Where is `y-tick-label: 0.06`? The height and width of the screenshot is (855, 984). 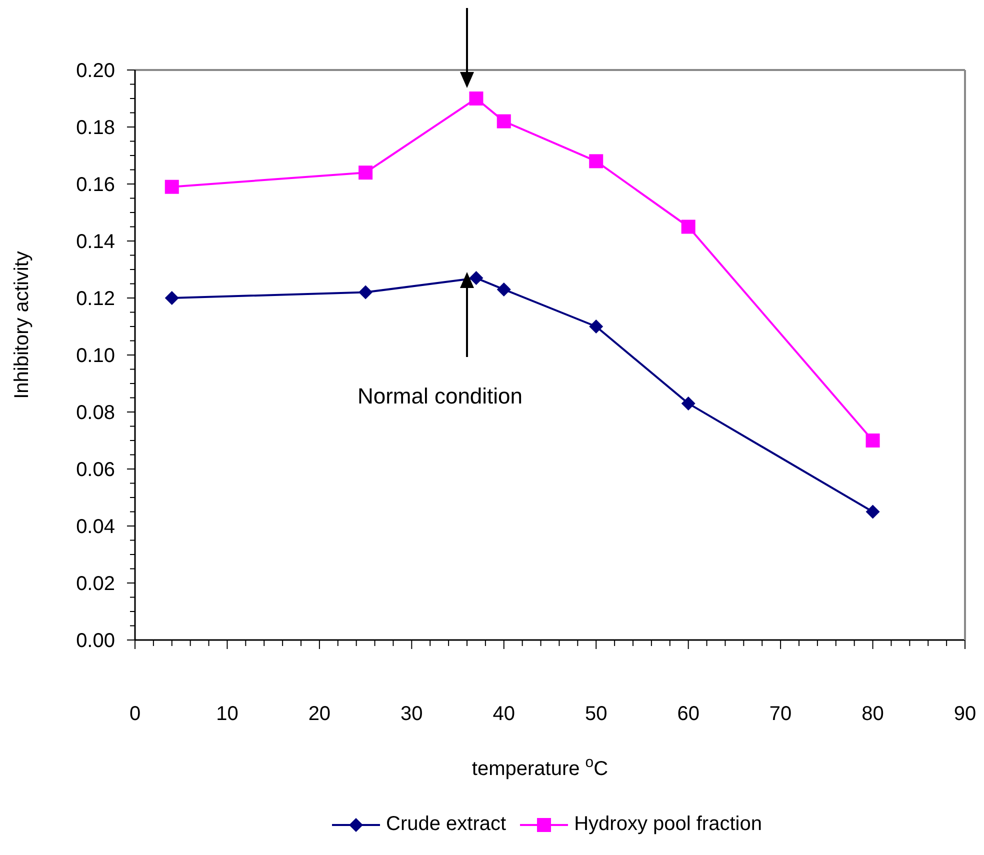 y-tick-label: 0.06 is located at coordinates (95, 470).